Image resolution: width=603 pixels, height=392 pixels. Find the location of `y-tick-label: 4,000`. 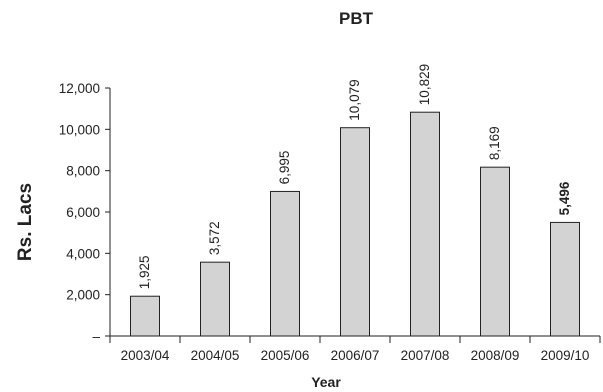

y-tick-label: 4,000 is located at coordinates (83, 253).